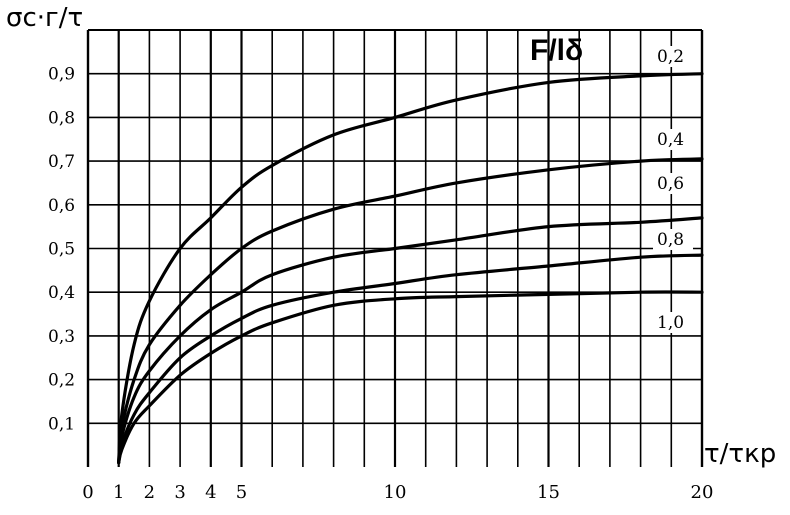 The width and height of the screenshot is (790, 515). Describe the element at coordinates (210, 492) in the screenshot. I see `x-tick-label: 4` at that location.